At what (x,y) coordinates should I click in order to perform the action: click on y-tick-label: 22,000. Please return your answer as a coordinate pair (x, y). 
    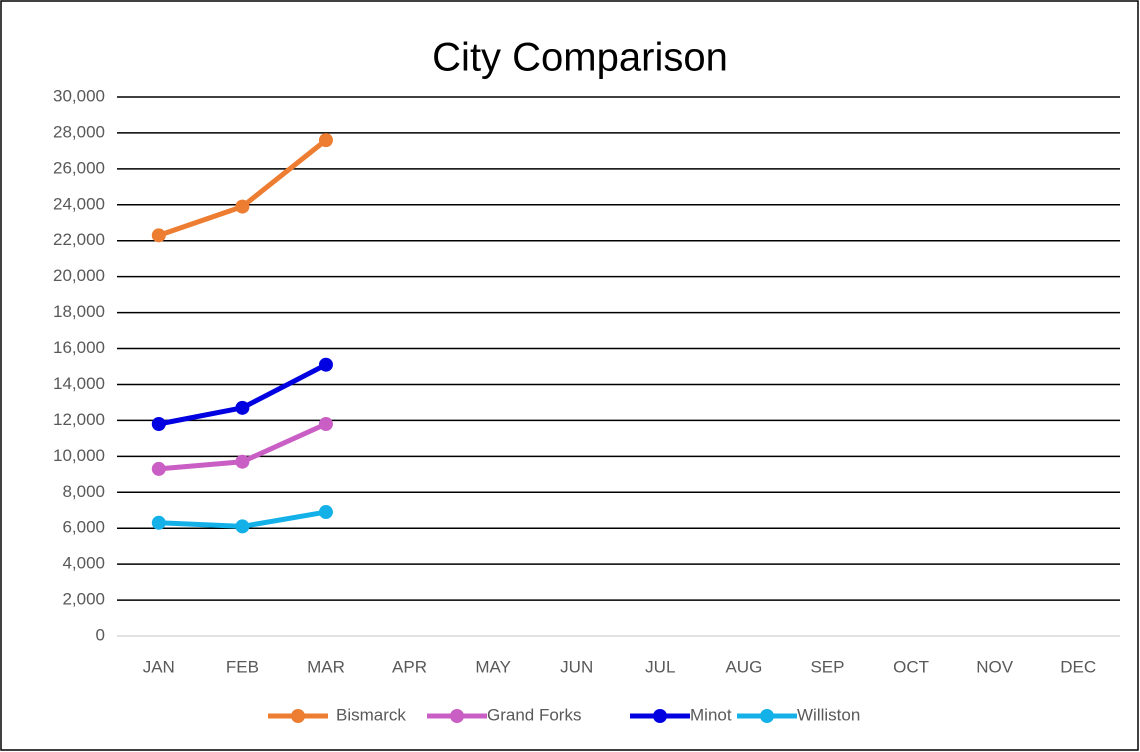
    Looking at the image, I should click on (79, 239).